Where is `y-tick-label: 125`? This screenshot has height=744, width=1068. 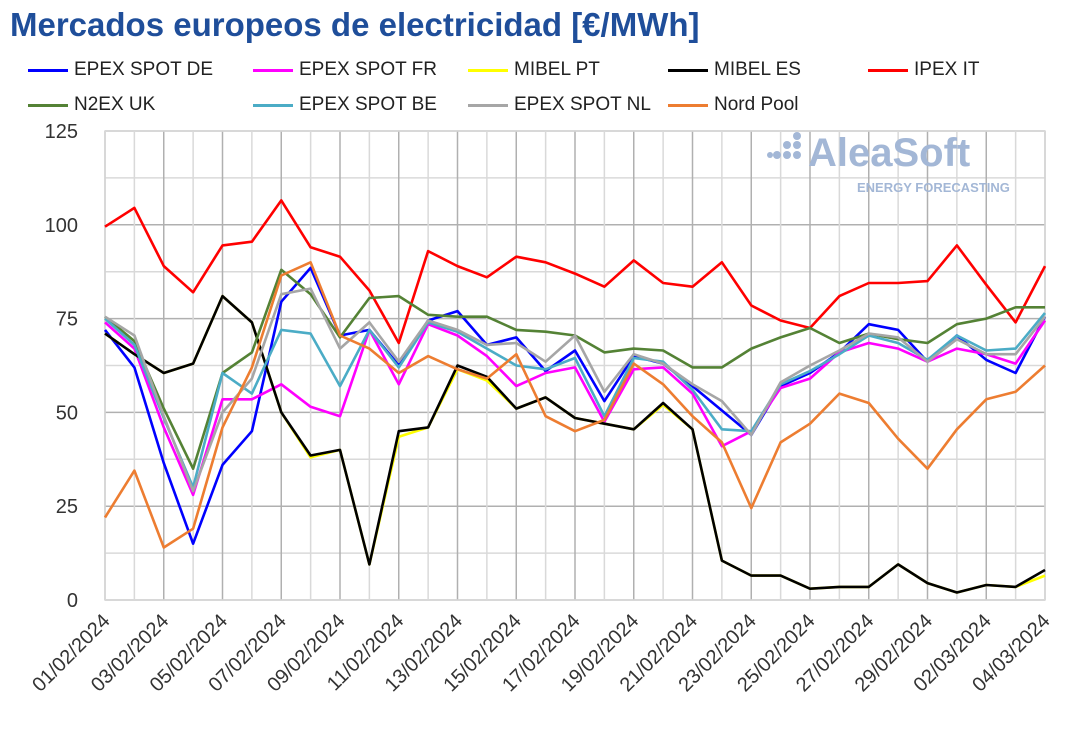 y-tick-label: 125 is located at coordinates (61, 132).